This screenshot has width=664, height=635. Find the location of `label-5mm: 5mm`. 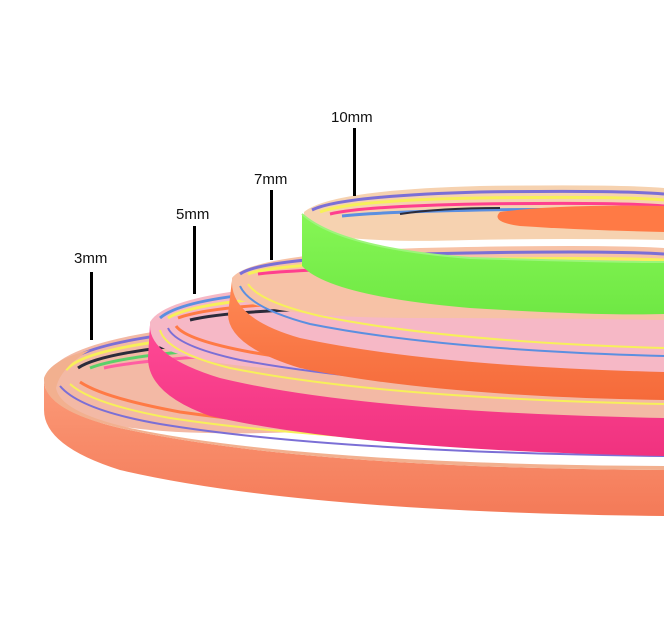

label-5mm: 5mm is located at coordinates (193, 214).